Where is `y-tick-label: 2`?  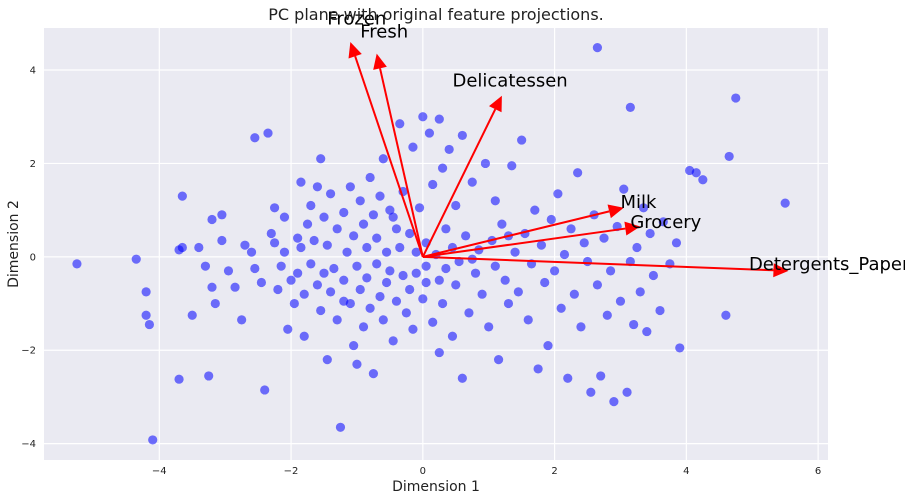
y-tick-label: 2 is located at coordinates (33, 164).